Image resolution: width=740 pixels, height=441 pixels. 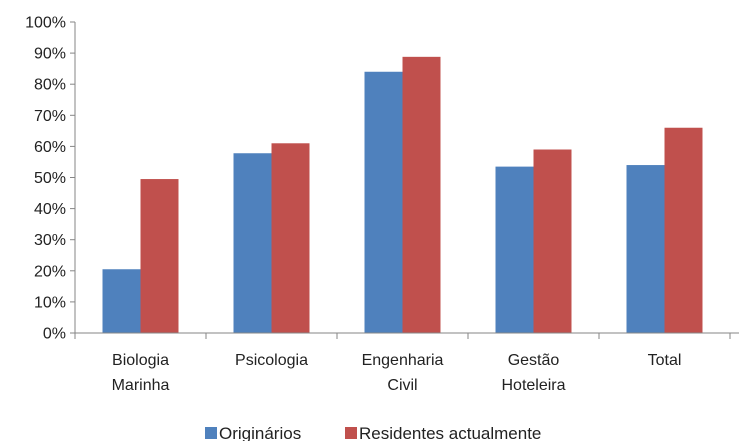 I want to click on legend-label: Originários, so click(x=260, y=432).